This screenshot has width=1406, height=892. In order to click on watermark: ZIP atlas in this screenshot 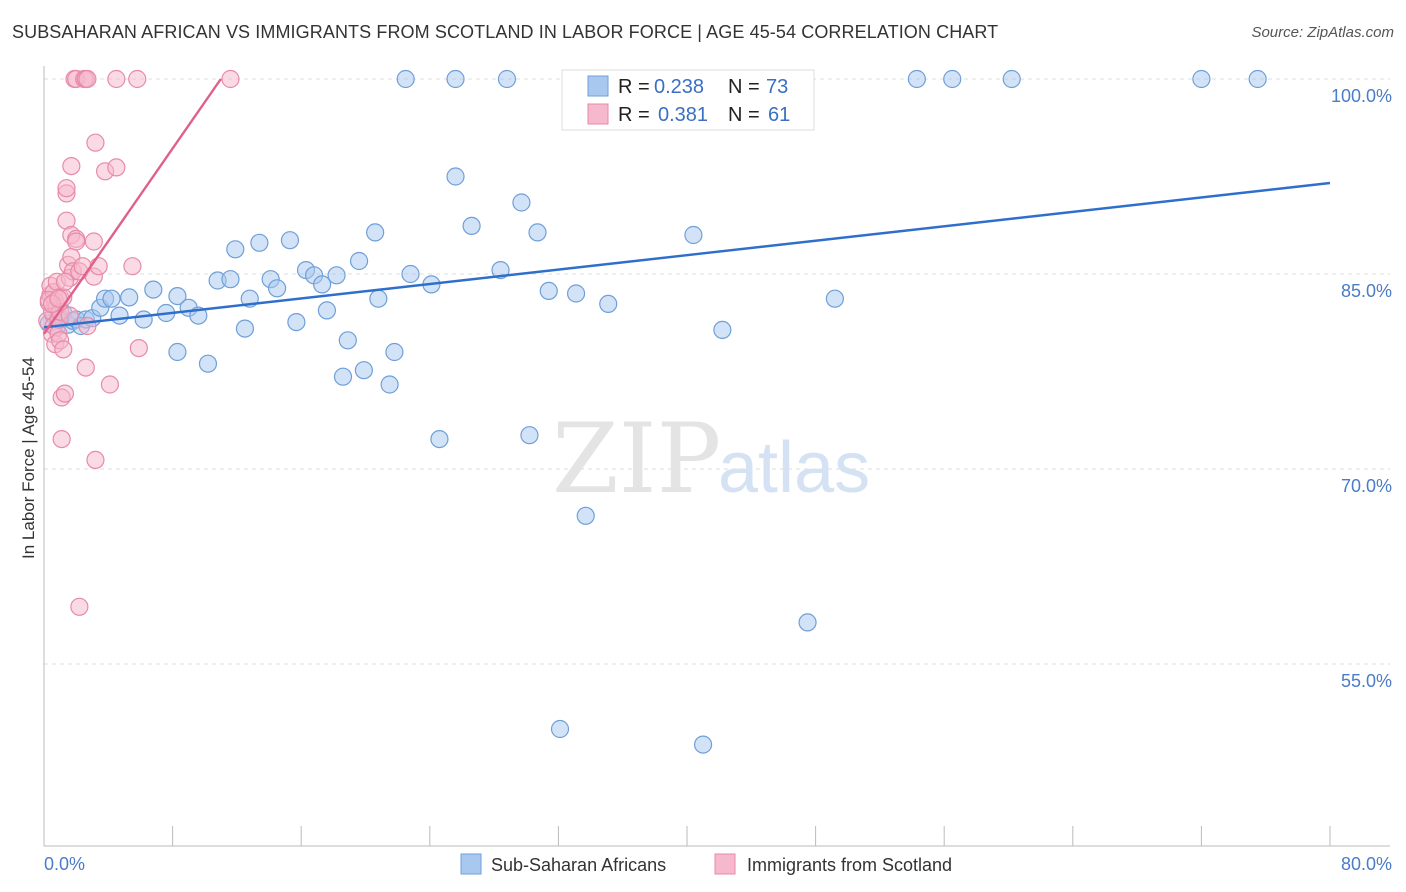, I will do `click(711, 459)`.